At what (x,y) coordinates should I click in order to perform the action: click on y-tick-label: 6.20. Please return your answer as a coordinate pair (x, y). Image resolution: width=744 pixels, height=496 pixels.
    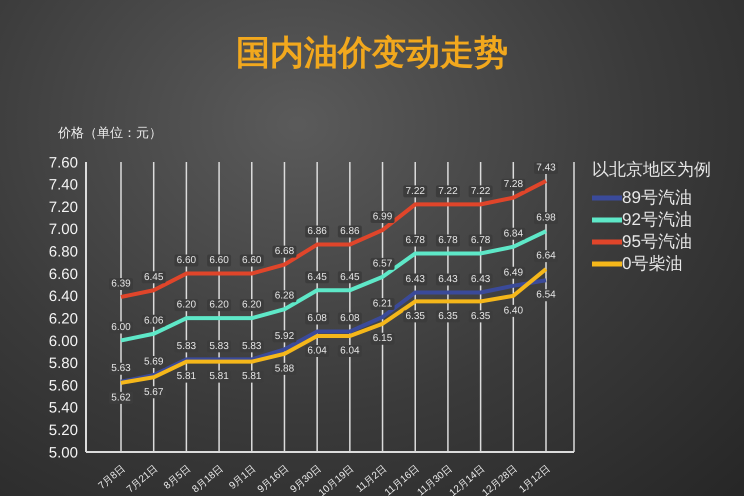
    Looking at the image, I should click on (63, 319).